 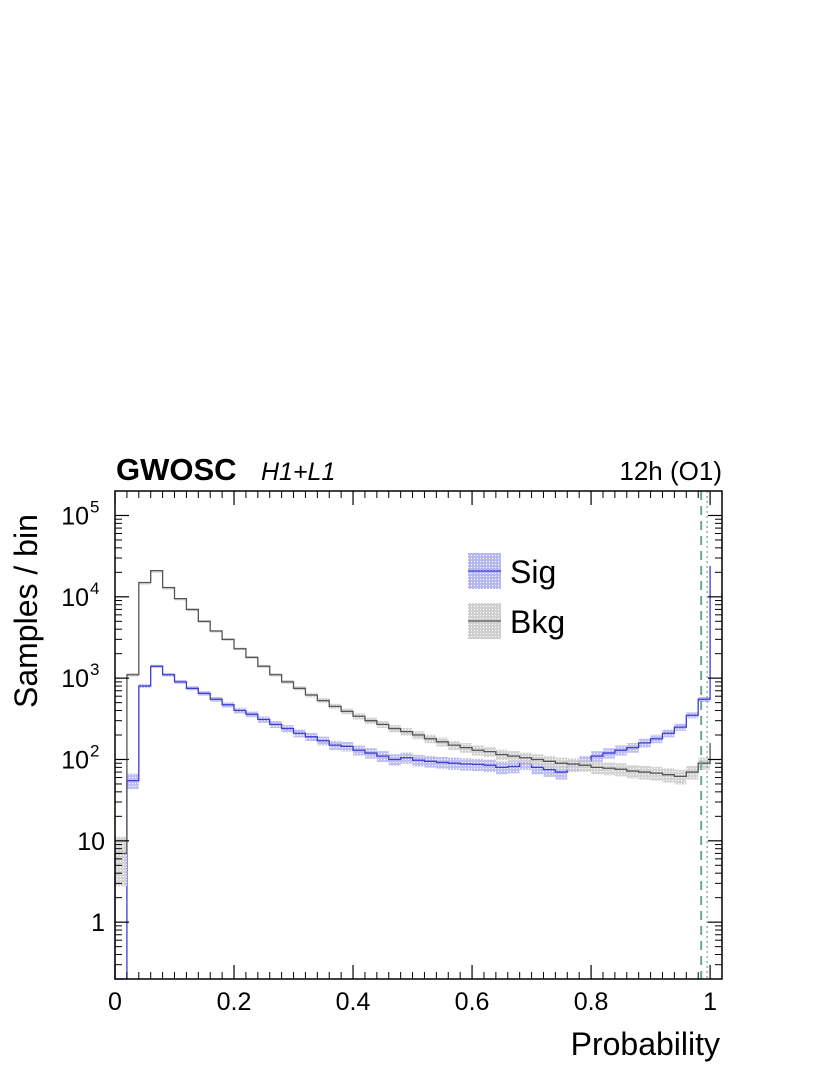 I want to click on x-tick-label: 0, so click(x=115, y=1002).